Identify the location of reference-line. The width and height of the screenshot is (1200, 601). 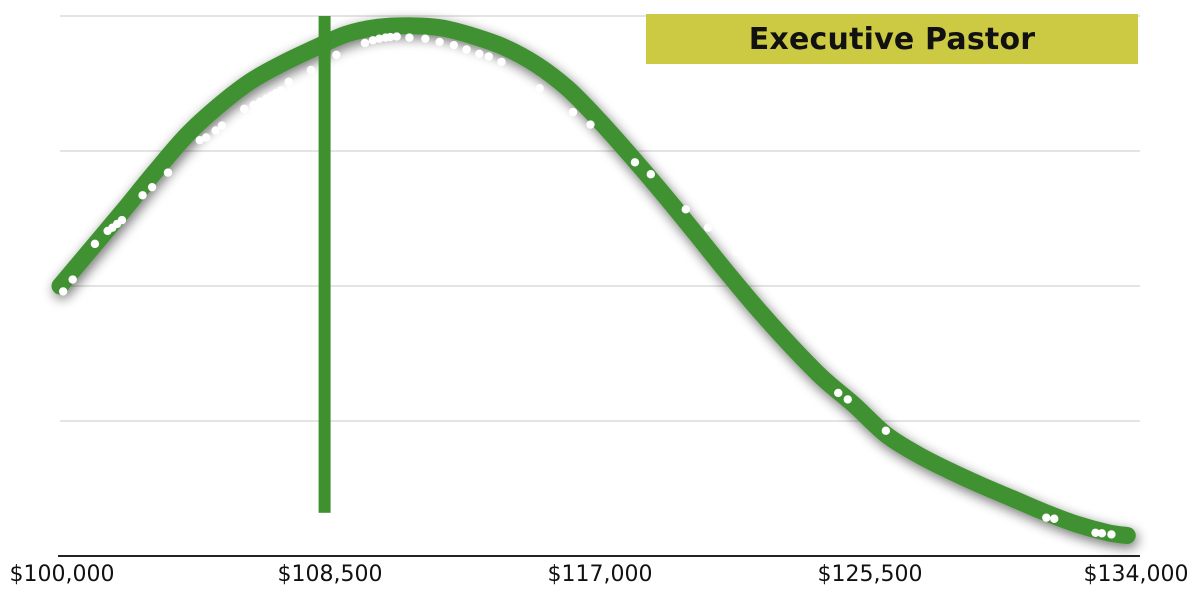
(324, 264).